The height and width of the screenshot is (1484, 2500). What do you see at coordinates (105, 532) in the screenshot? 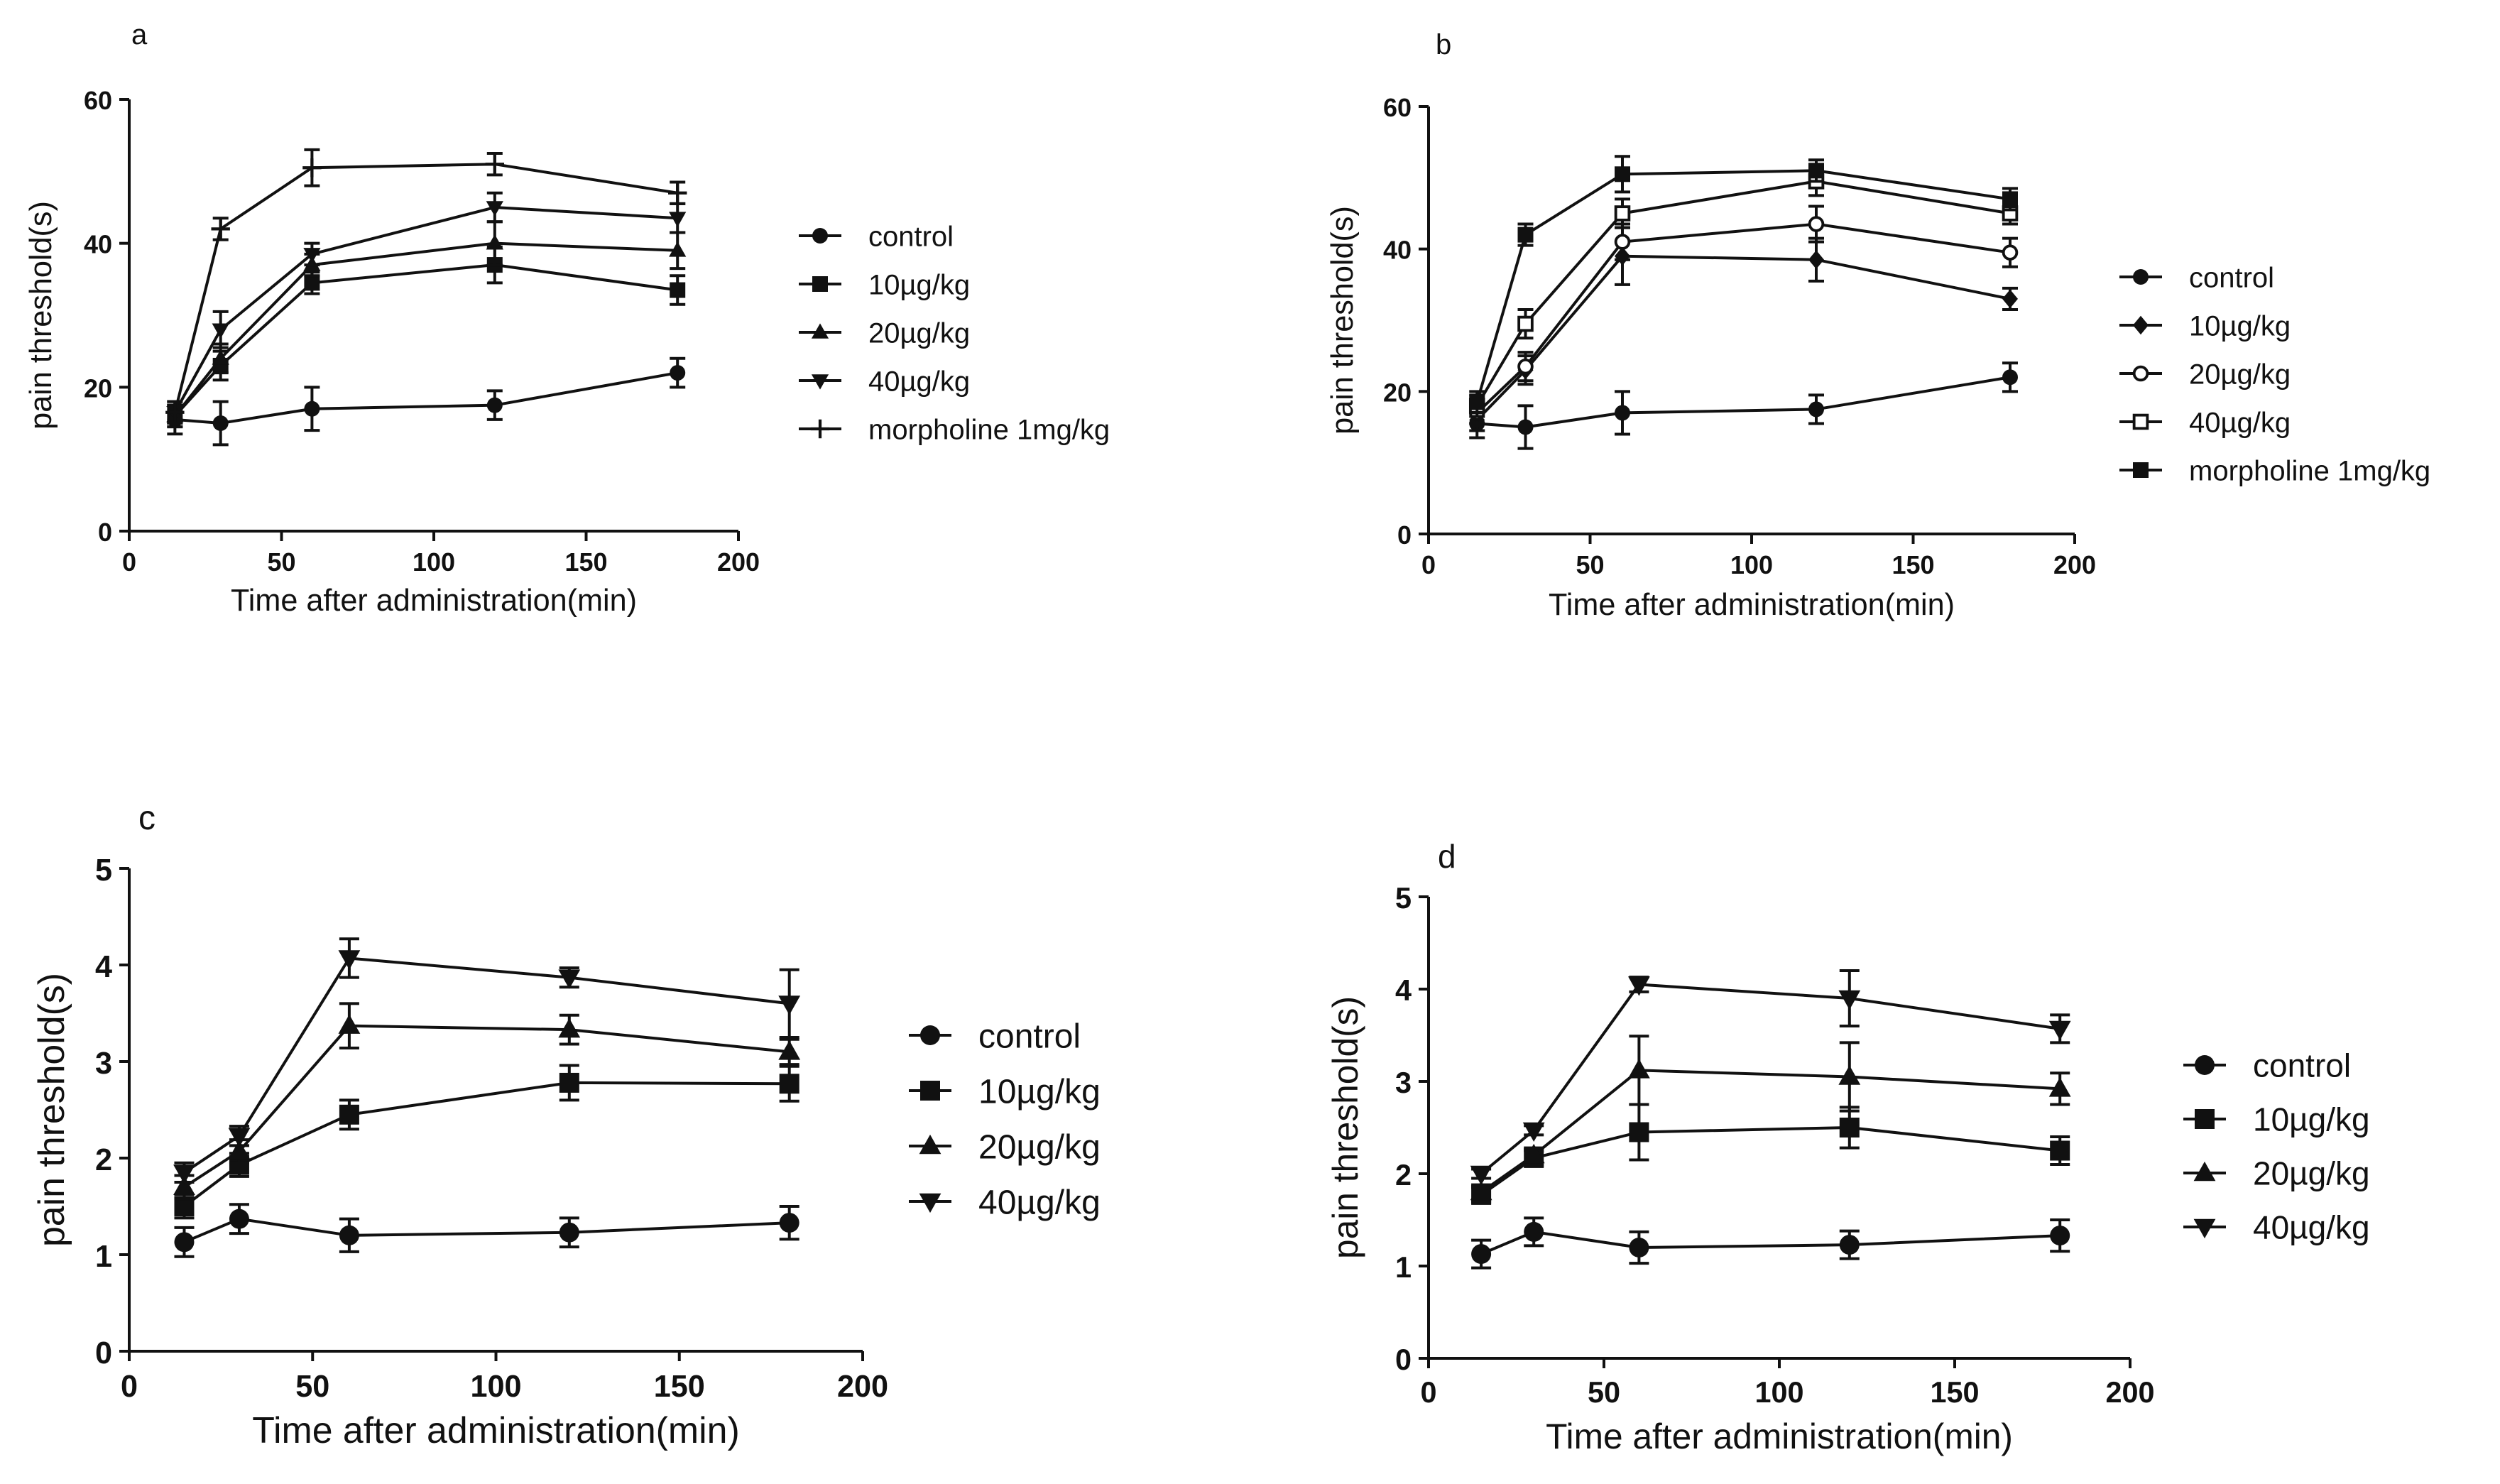
I see `y-tick-label: 0` at bounding box center [105, 532].